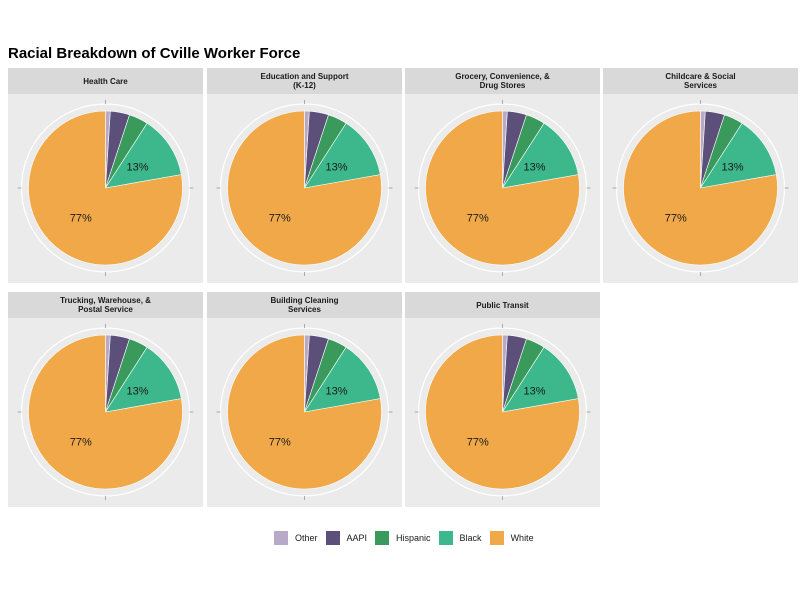 Image resolution: width=800 pixels, height=600 pixels. I want to click on legend-item-black: Black, so click(460, 538).